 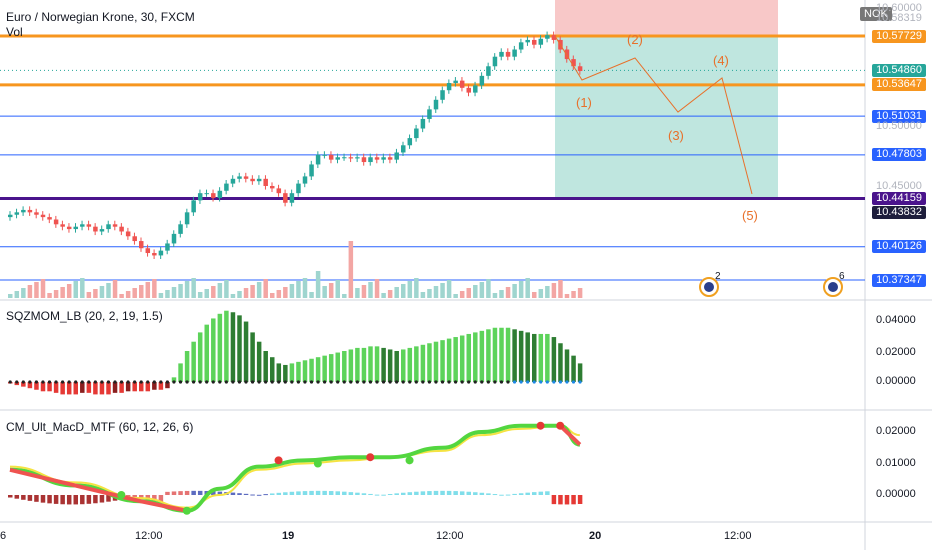 I want to click on macd-axis-tick: 0.00000, so click(x=896, y=494).